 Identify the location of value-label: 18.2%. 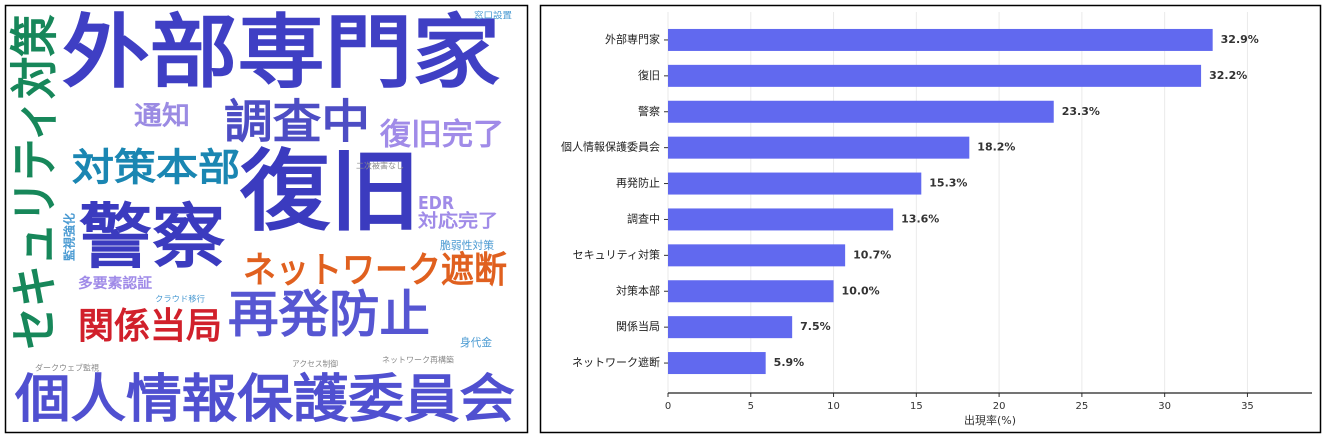
(996, 147).